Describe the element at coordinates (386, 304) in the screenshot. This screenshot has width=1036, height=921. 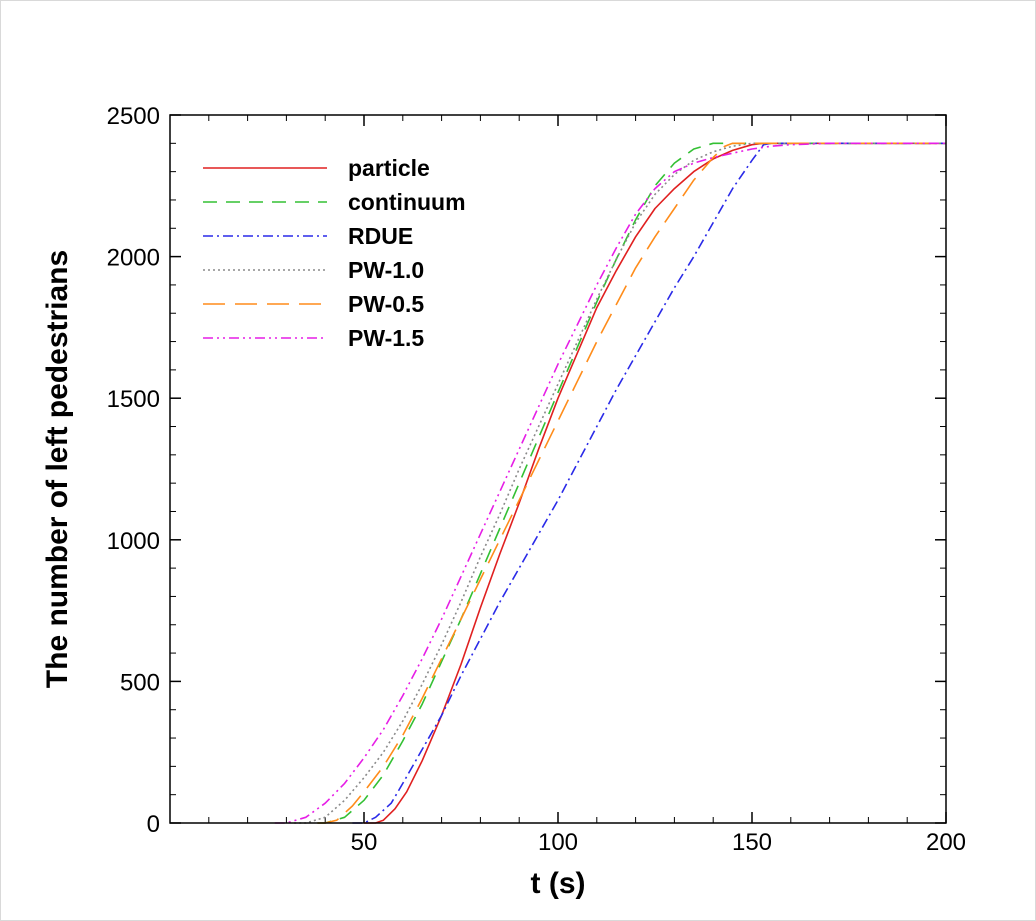
I see `legend-label-pw-0-5: PW-0.5` at that location.